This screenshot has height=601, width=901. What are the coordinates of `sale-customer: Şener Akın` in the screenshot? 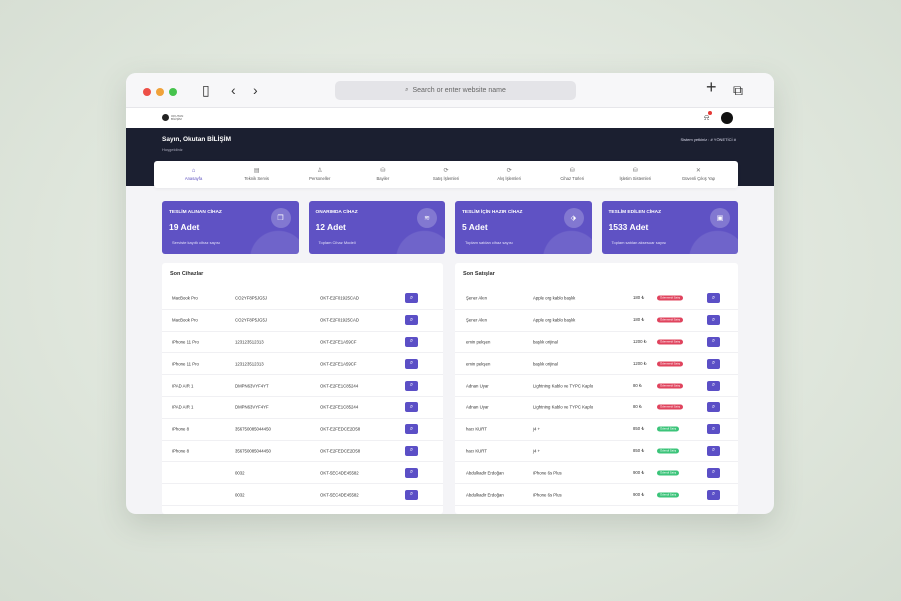 It's located at (477, 298).